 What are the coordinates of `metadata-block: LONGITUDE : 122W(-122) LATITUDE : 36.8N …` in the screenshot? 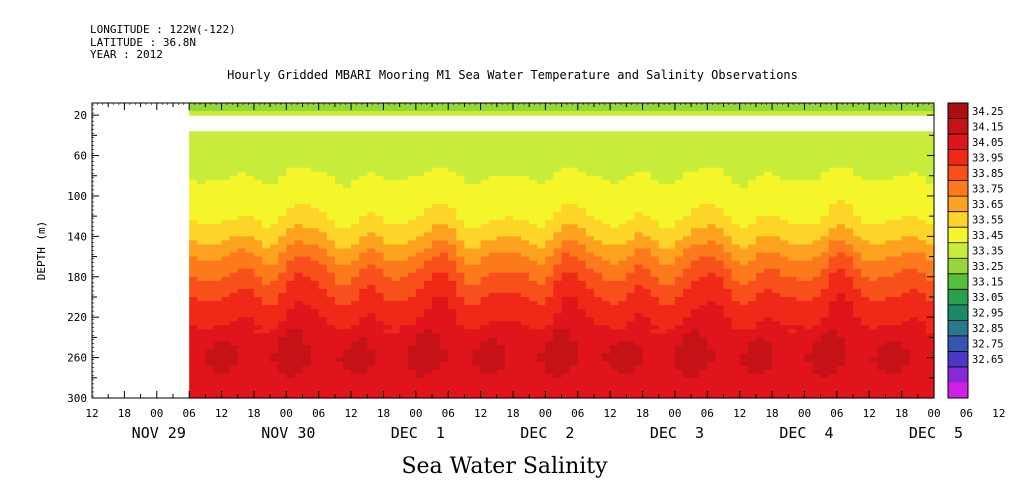 It's located at (163, 42).